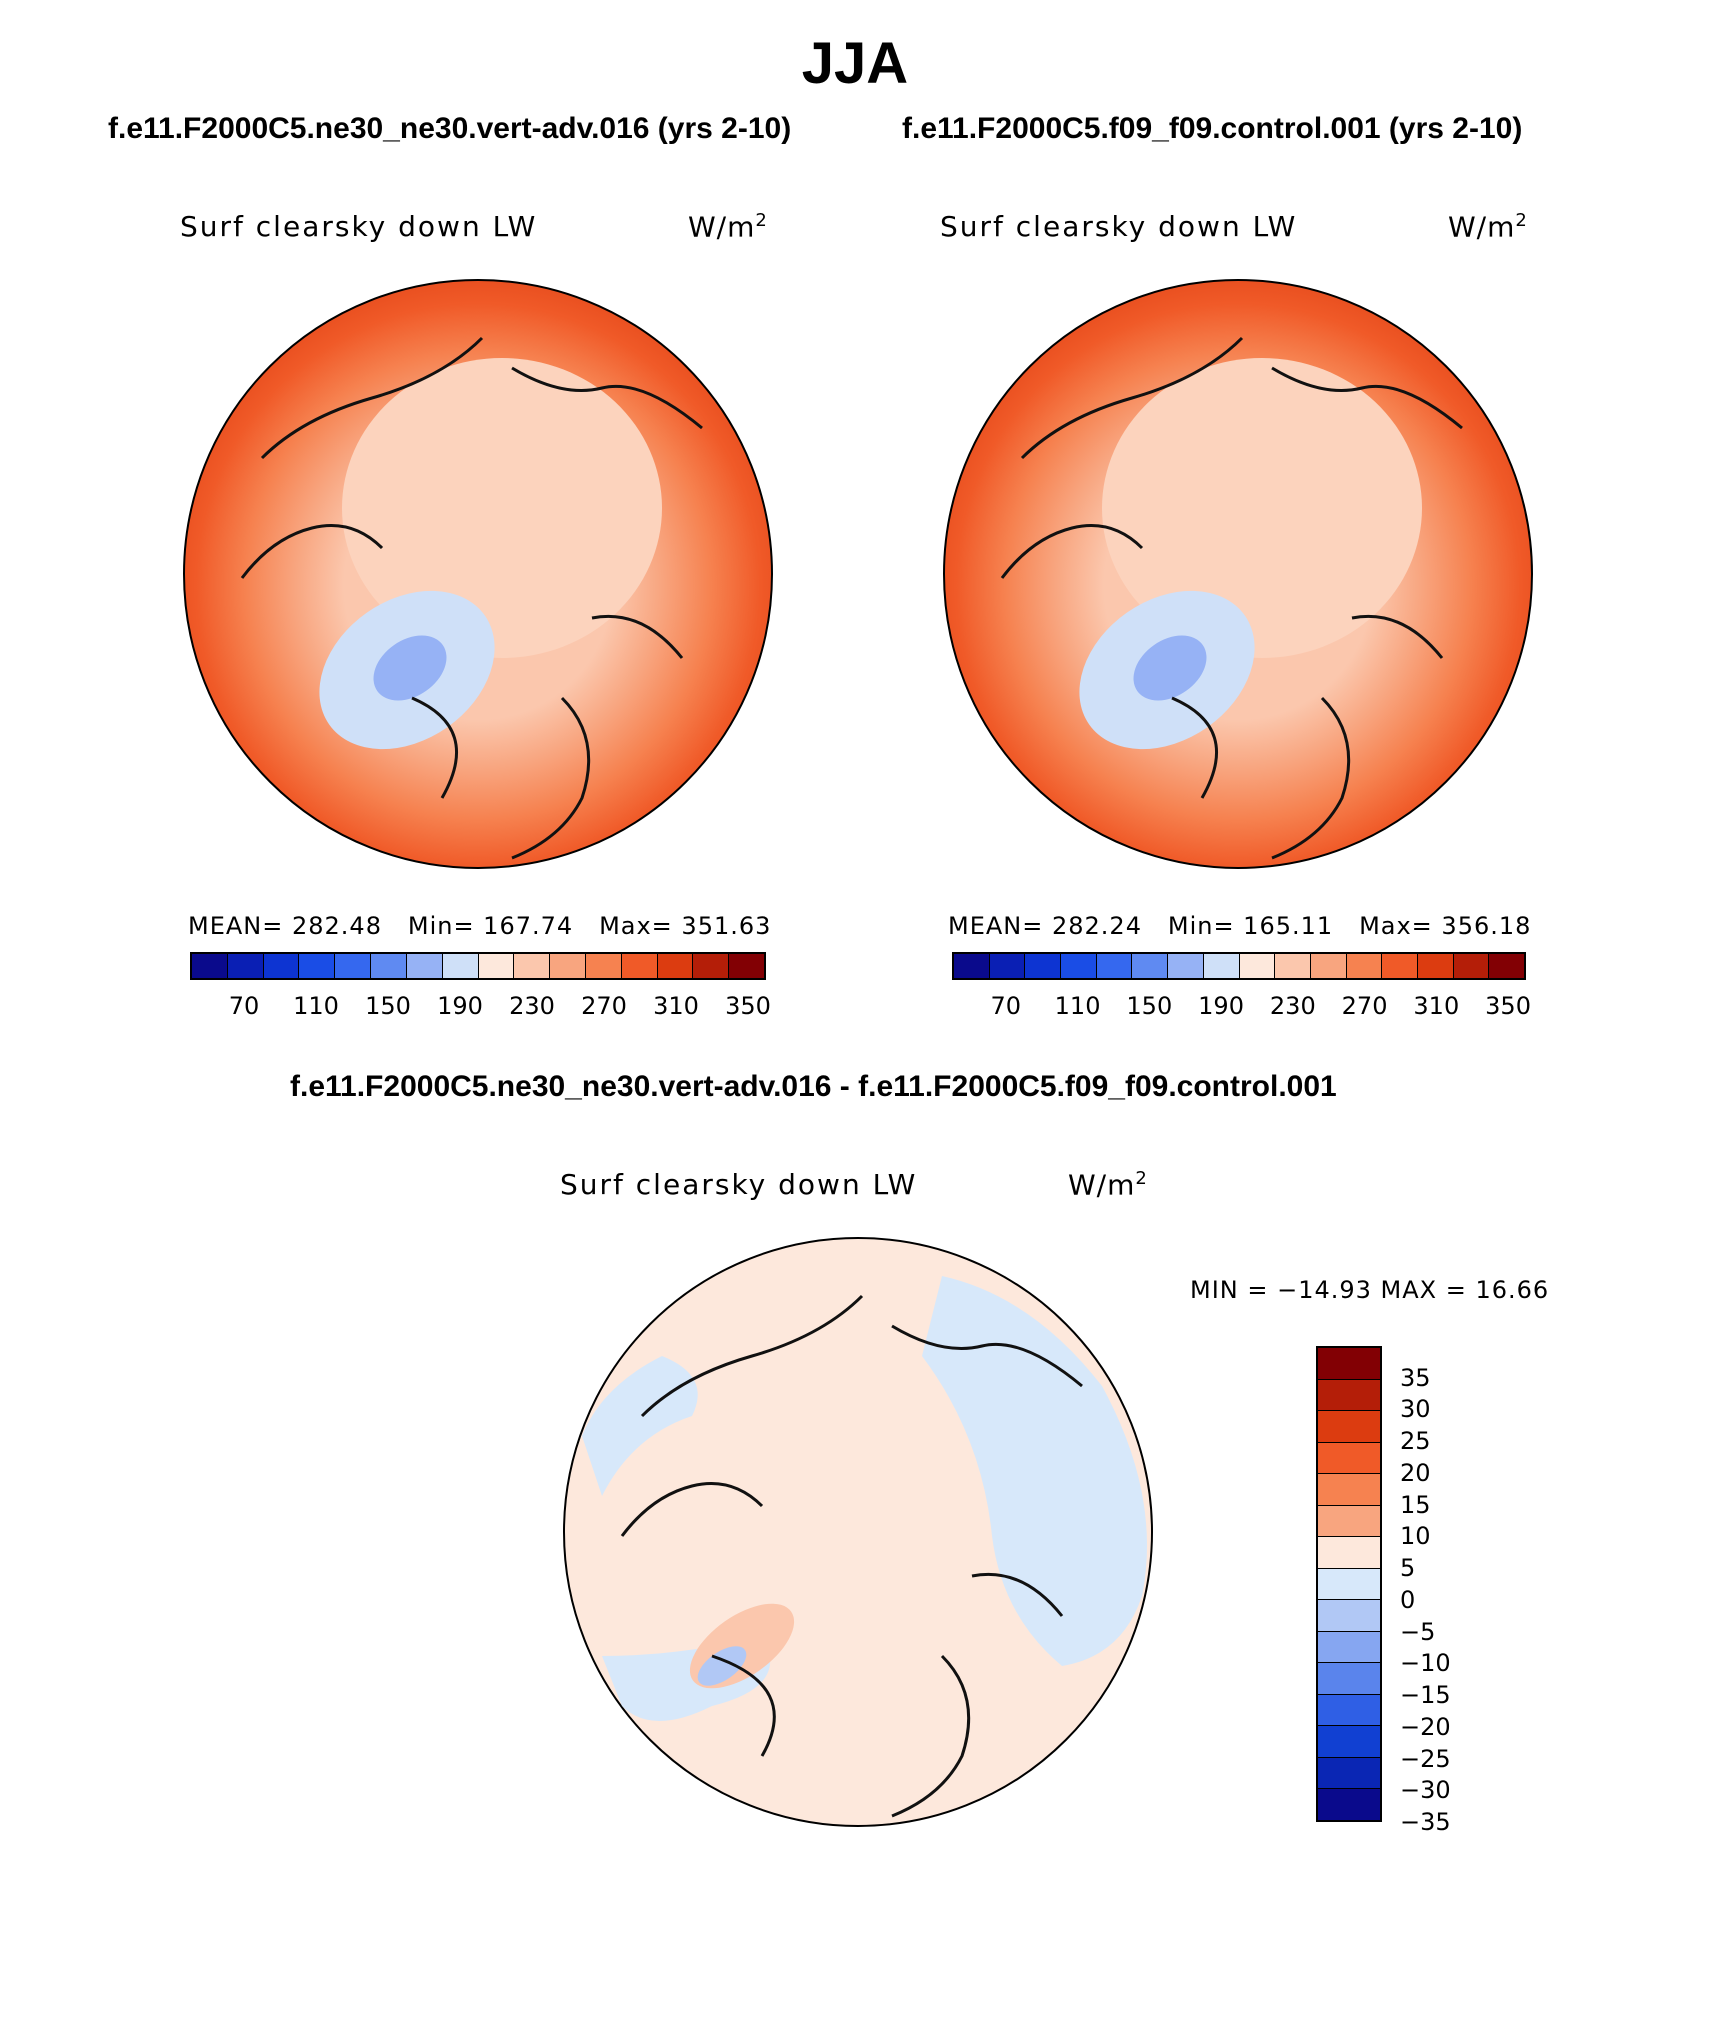  I want to click on diff-colorbar-tick: 15, so click(1415, 1504).